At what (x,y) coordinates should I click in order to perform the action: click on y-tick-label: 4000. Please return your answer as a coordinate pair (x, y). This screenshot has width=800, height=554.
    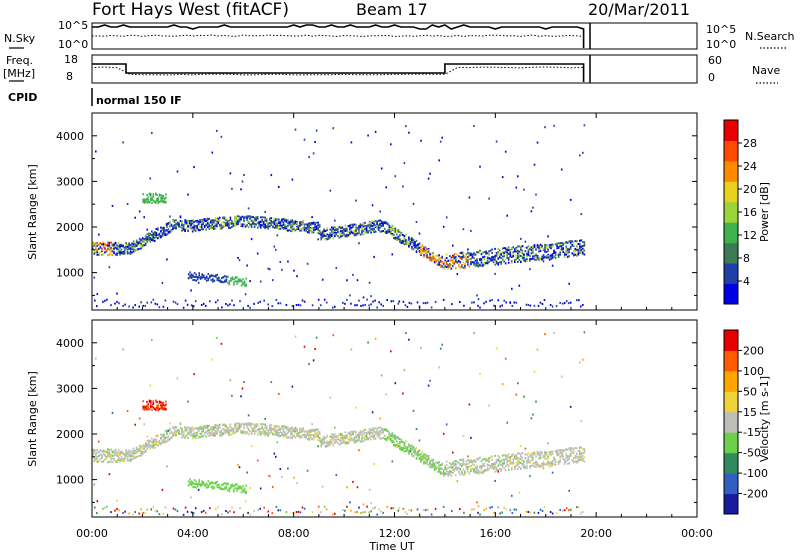
    Looking at the image, I should click on (70, 136).